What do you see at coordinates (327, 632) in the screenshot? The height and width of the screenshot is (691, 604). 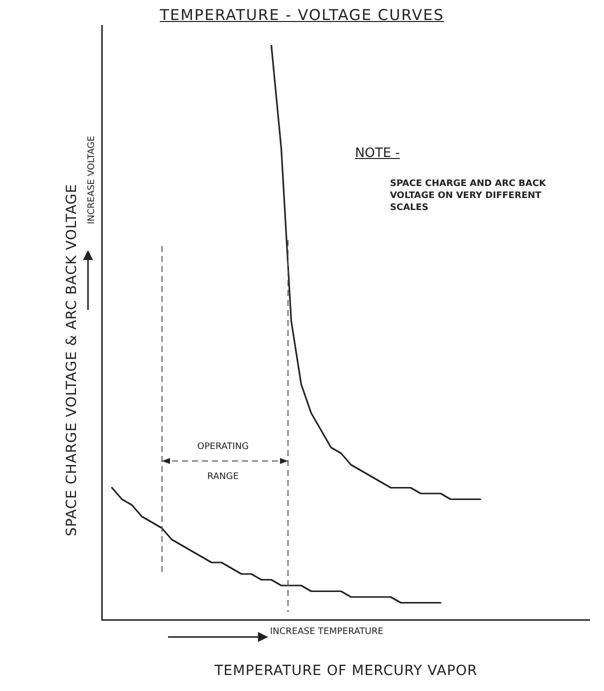 I see `text: INCREASE TEMPERATURE` at bounding box center [327, 632].